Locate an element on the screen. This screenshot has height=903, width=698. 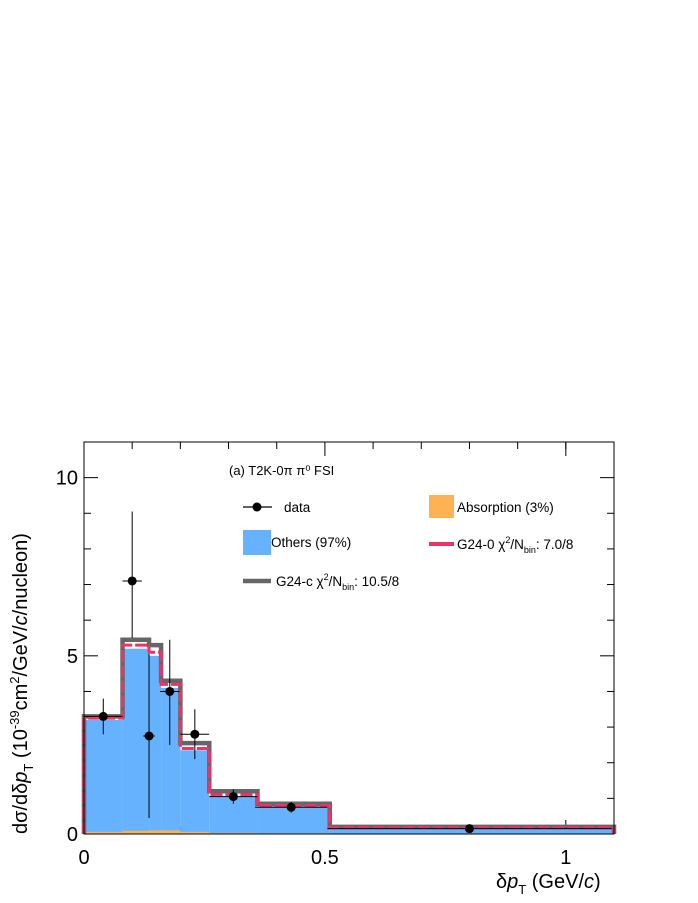
legend-g24-c: G24-c χ2/Nbin: 10.5/8 is located at coordinates (321, 582).